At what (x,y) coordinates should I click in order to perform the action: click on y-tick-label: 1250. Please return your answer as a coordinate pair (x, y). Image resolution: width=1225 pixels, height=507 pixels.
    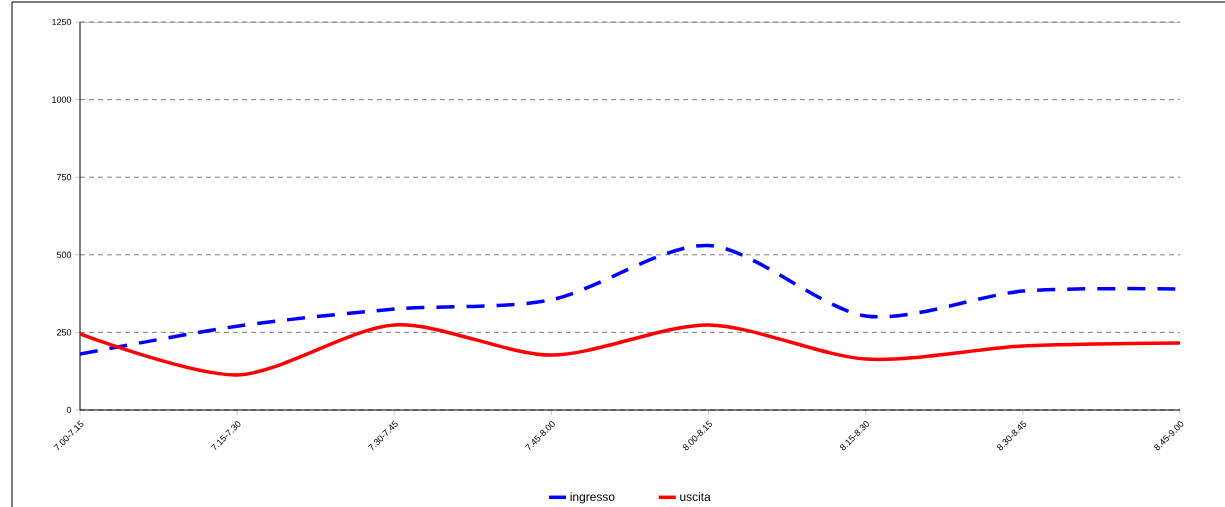
    Looking at the image, I should click on (62, 22).